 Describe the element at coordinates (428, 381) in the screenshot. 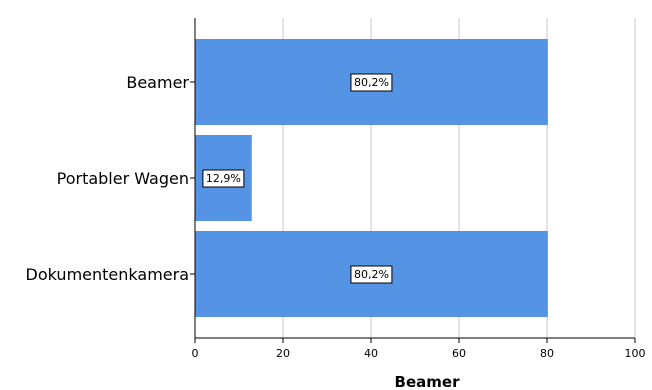

I see `x-axis-title: Beamer` at that location.